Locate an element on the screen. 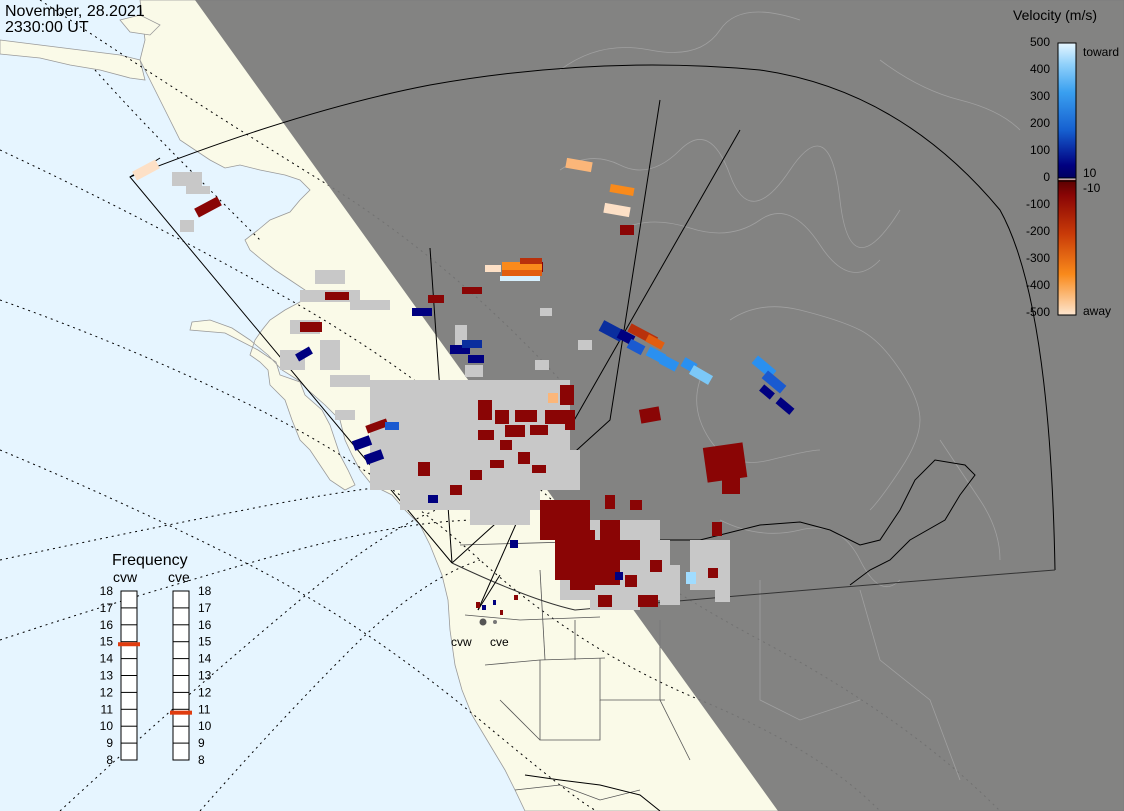 This screenshot has width=1124, height=811. alaska-peninsula is located at coordinates (73, 60).